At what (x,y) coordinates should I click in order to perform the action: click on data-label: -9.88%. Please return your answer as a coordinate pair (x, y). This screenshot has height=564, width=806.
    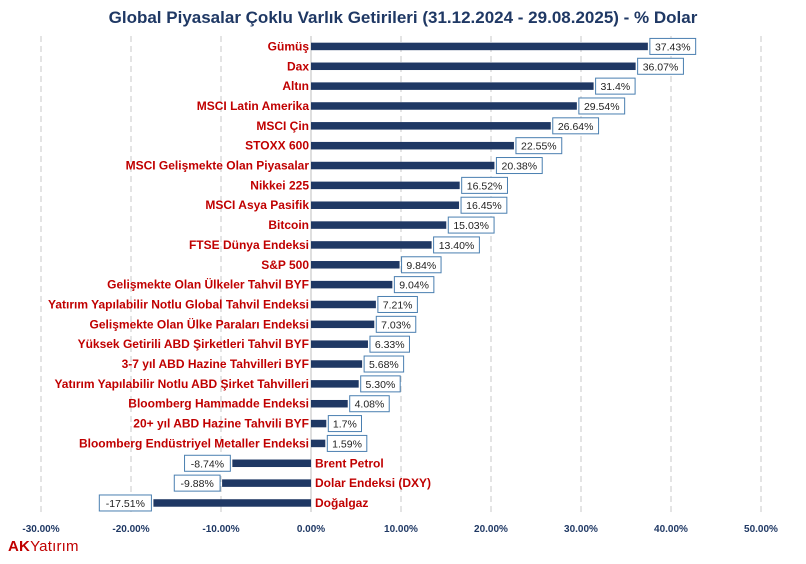
    Looking at the image, I should click on (197, 484).